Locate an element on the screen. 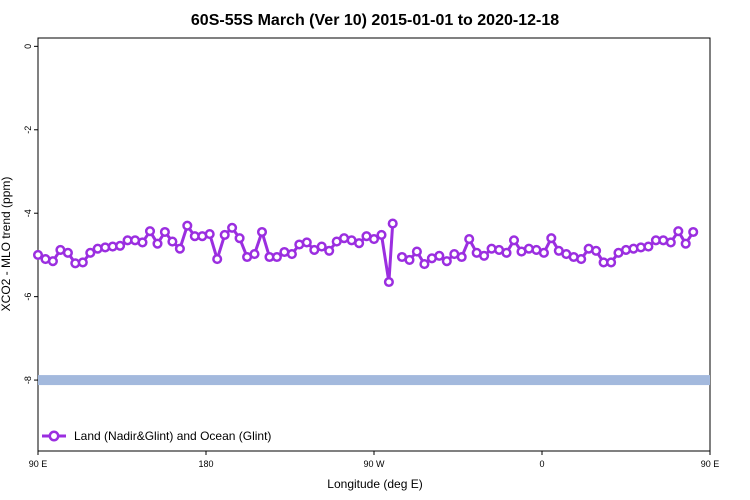 This screenshot has height=500, width=750. x-tick-label-3: 0 is located at coordinates (541, 464).